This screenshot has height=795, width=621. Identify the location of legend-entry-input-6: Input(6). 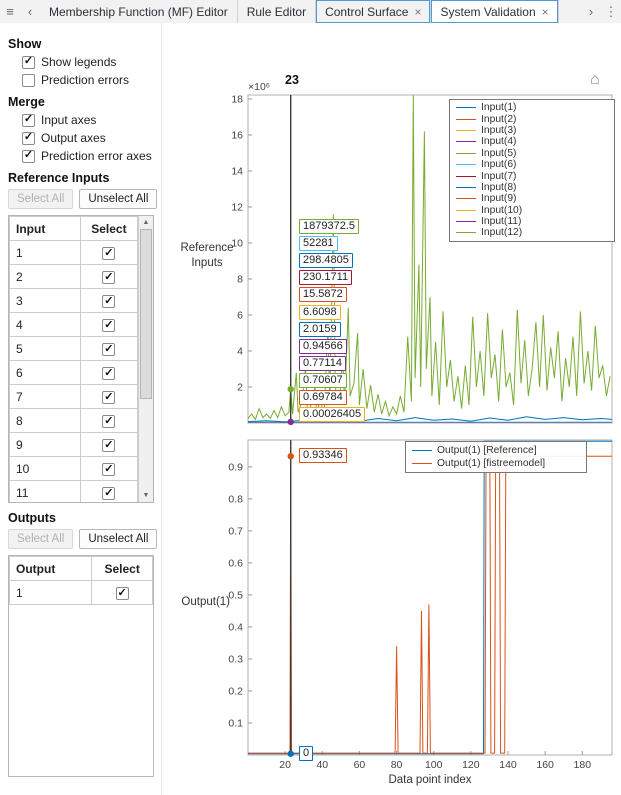
(532, 164).